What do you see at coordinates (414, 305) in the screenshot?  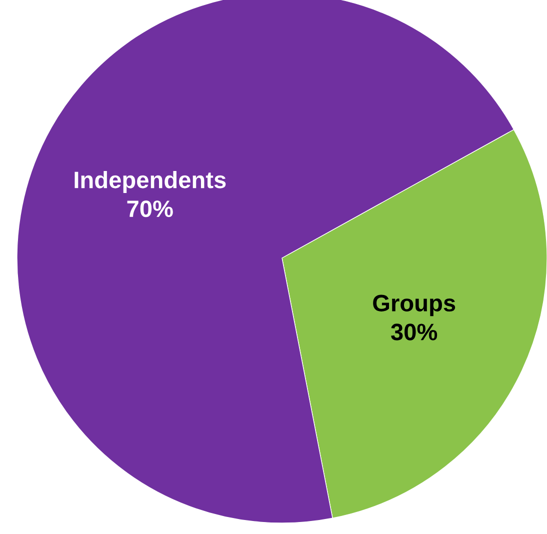 I see `slice-label: Groups` at bounding box center [414, 305].